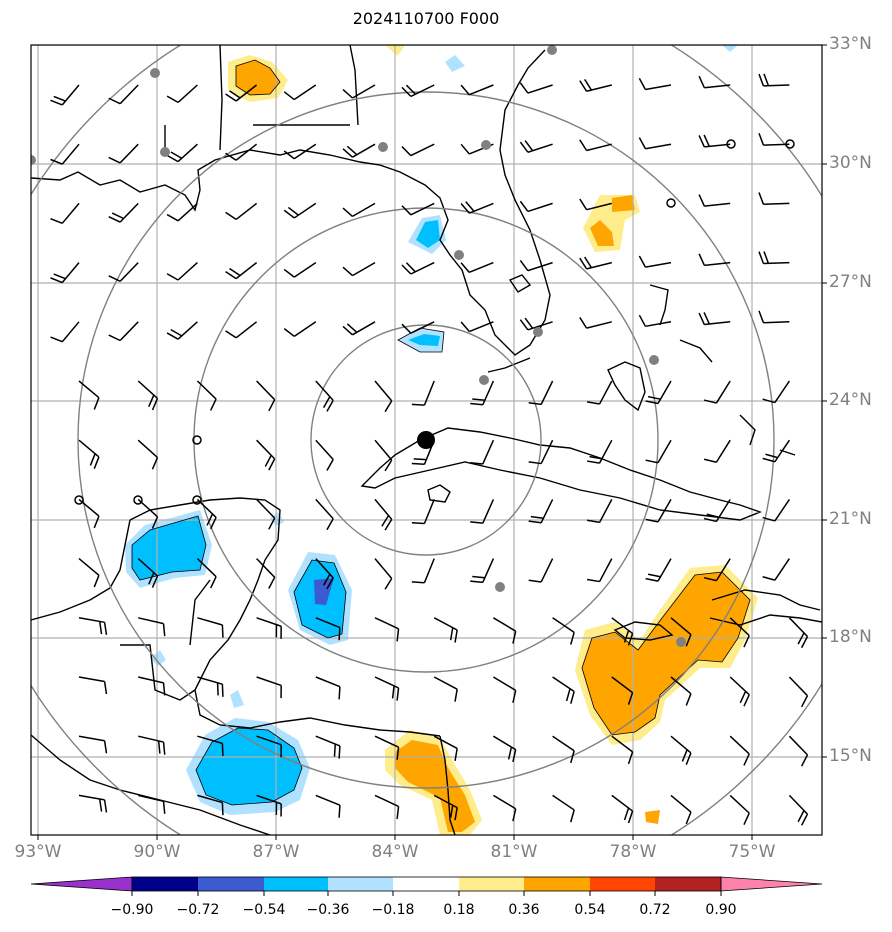 The height and width of the screenshot is (932, 892). Describe the element at coordinates (459, 910) in the screenshot. I see `colorbar-tick-label: 0.18` at that location.